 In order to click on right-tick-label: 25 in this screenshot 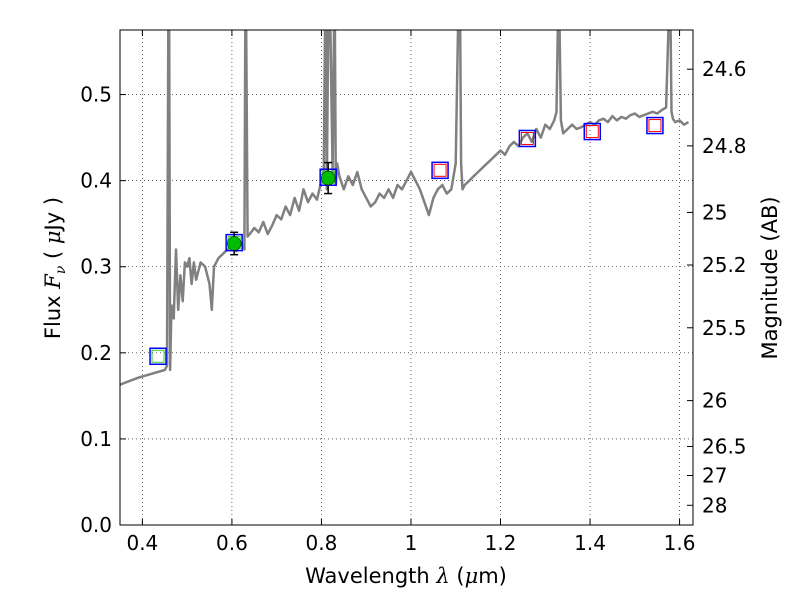, I will do `click(714, 212)`.